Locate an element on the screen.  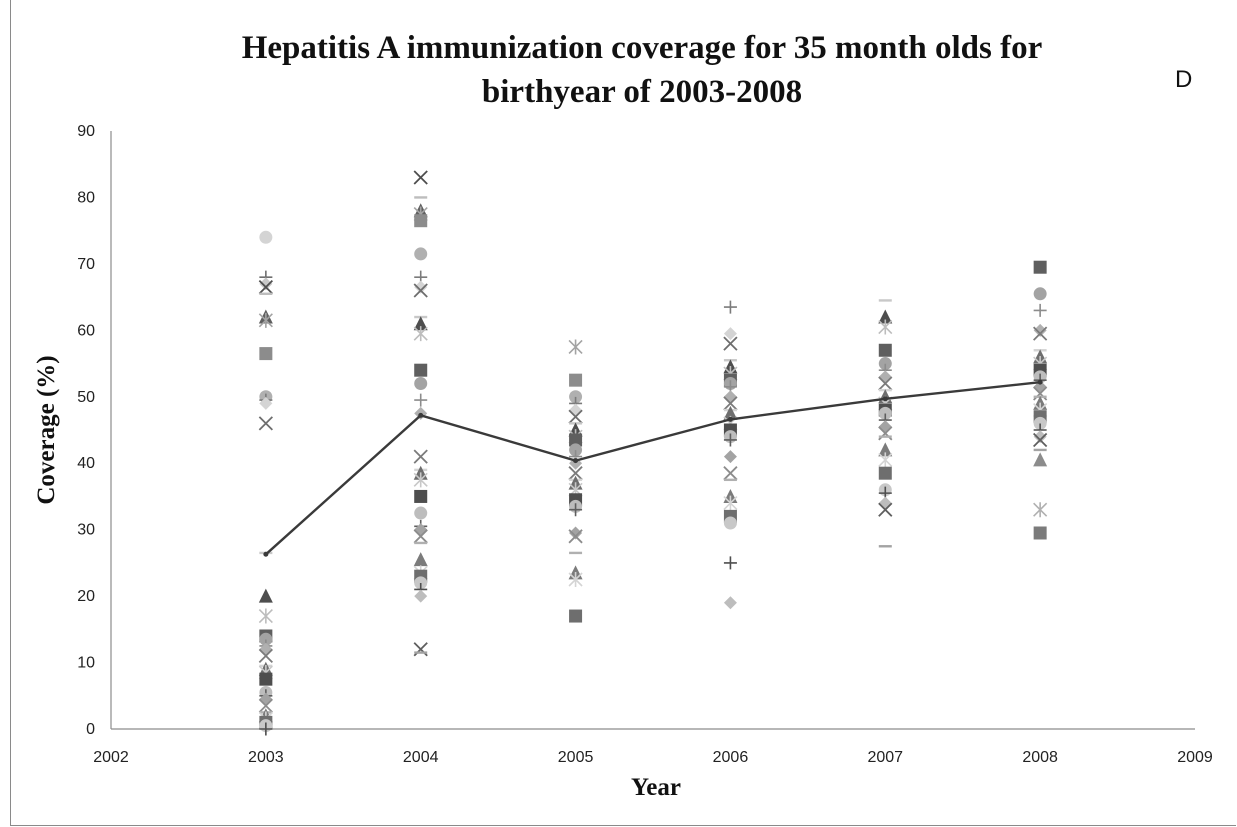
y-tick-label: 80 is located at coordinates (86, 197).